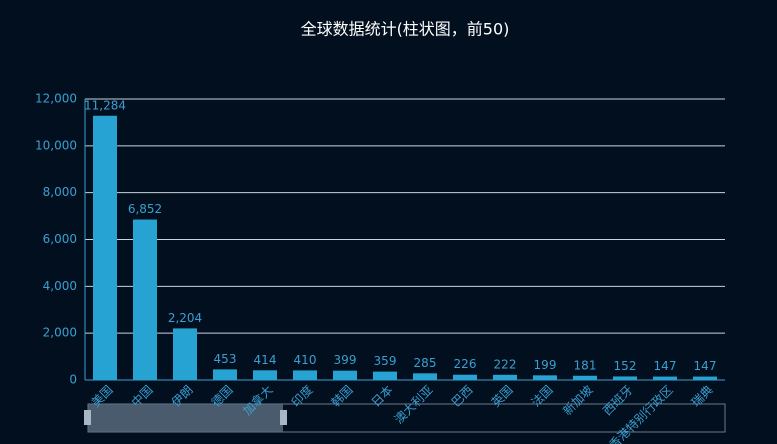 The image size is (777, 444). Describe the element at coordinates (265, 360) in the screenshot. I see `value-label: 414` at that location.